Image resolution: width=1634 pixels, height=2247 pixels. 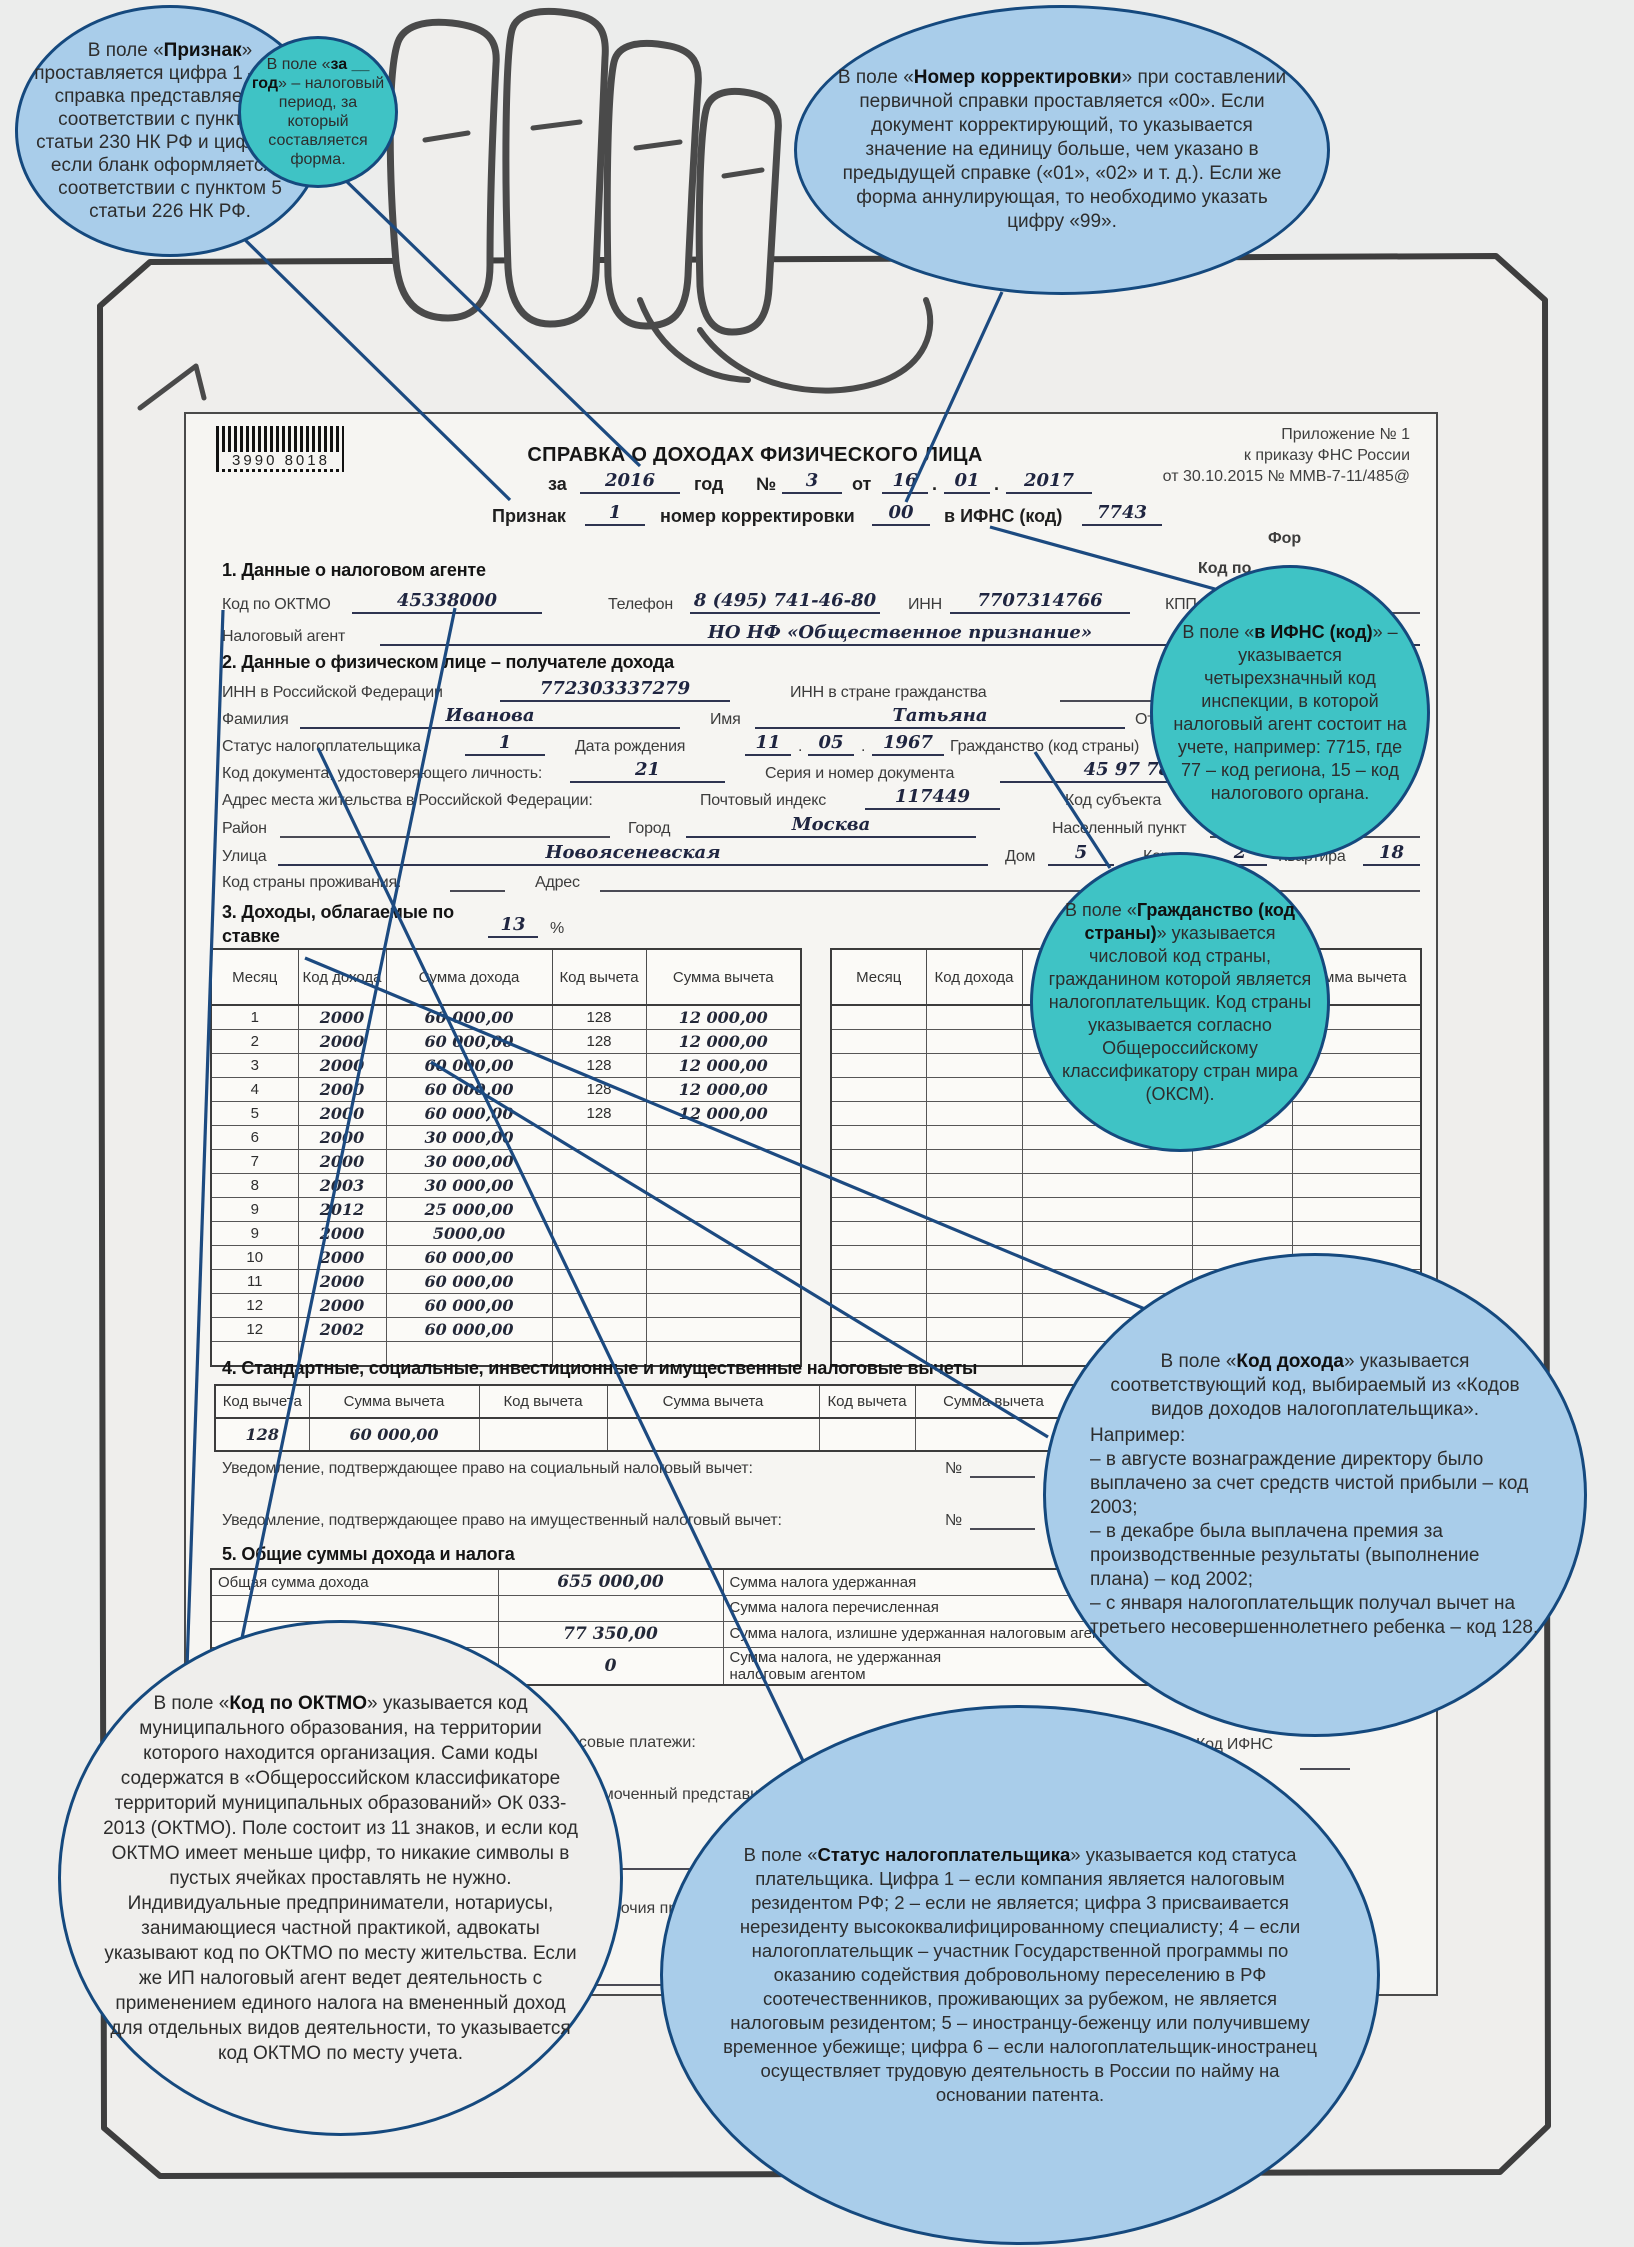 What do you see at coordinates (506, 1113) in the screenshot?
I see `income-row: 5 2000 60 000,00 128 12 000,00` at bounding box center [506, 1113].